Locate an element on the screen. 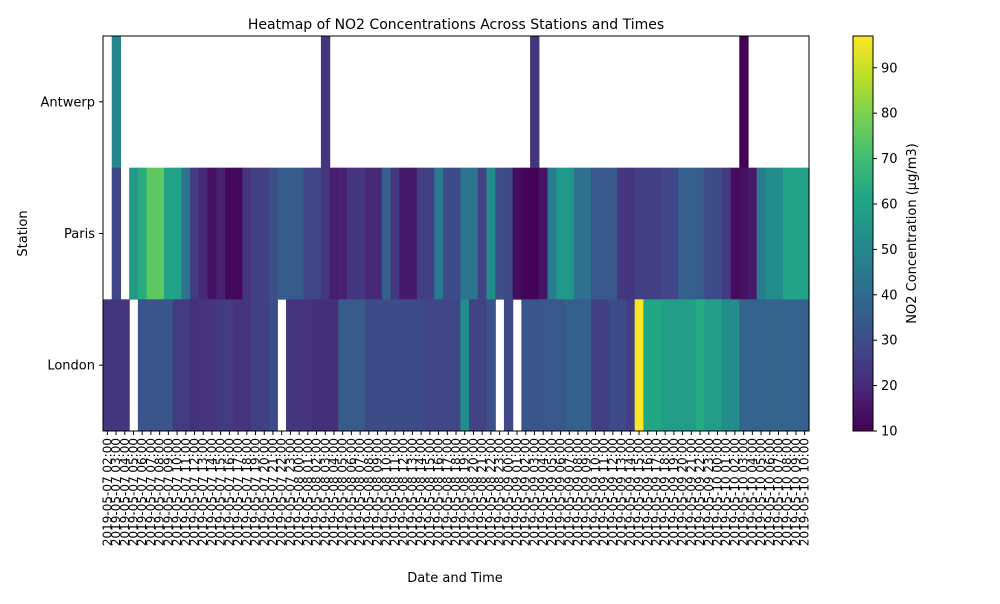 This screenshot has width=1000, height=604. colorbar-tick-label: 50 is located at coordinates (889, 250).